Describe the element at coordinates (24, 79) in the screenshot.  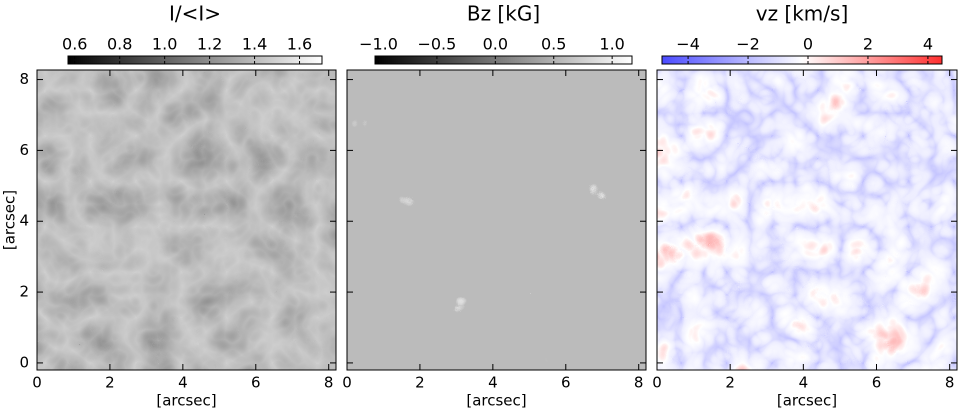
I see `y-tick-label: 8` at that location.